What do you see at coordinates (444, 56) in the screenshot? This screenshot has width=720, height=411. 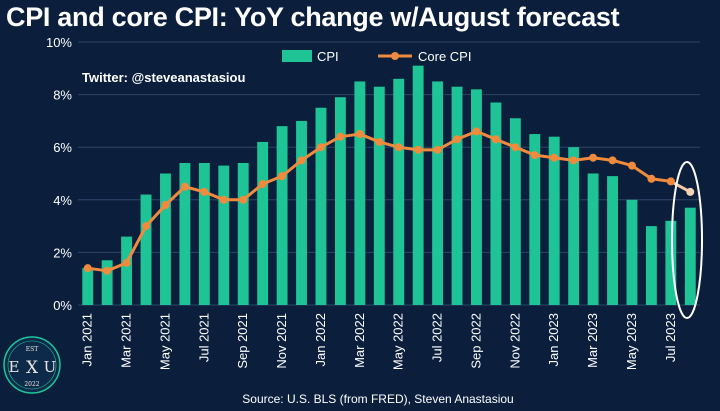 I see `legend-core-cpi-label: Core CPI` at bounding box center [444, 56].